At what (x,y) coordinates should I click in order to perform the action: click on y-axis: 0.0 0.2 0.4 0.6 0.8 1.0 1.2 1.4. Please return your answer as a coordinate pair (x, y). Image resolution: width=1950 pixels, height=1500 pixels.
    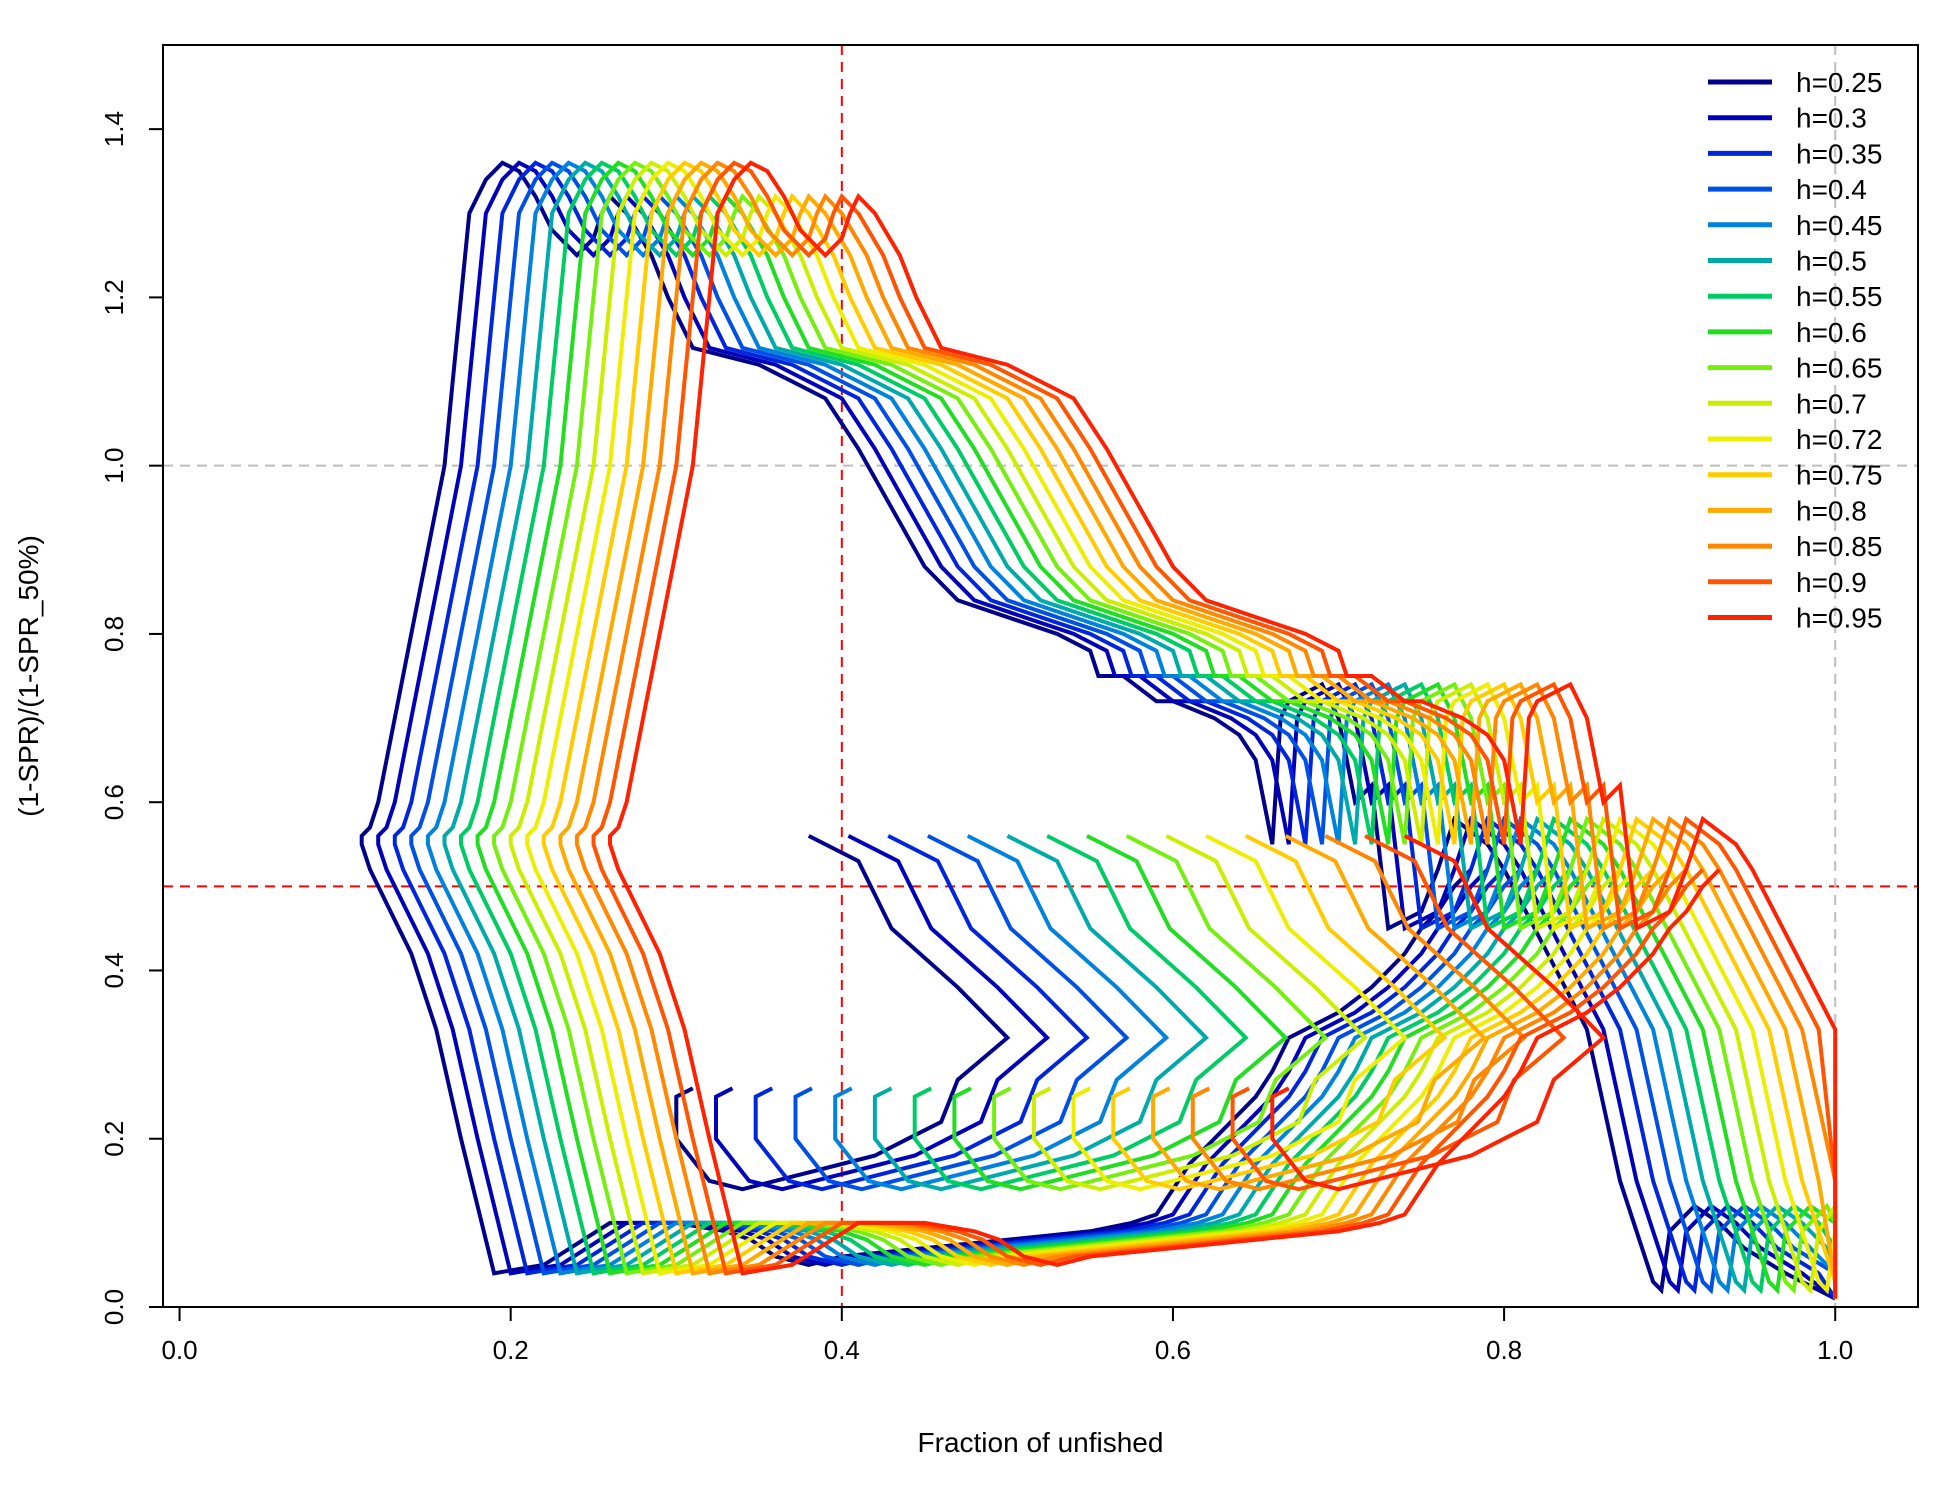
    Looking at the image, I should click on (131, 718).